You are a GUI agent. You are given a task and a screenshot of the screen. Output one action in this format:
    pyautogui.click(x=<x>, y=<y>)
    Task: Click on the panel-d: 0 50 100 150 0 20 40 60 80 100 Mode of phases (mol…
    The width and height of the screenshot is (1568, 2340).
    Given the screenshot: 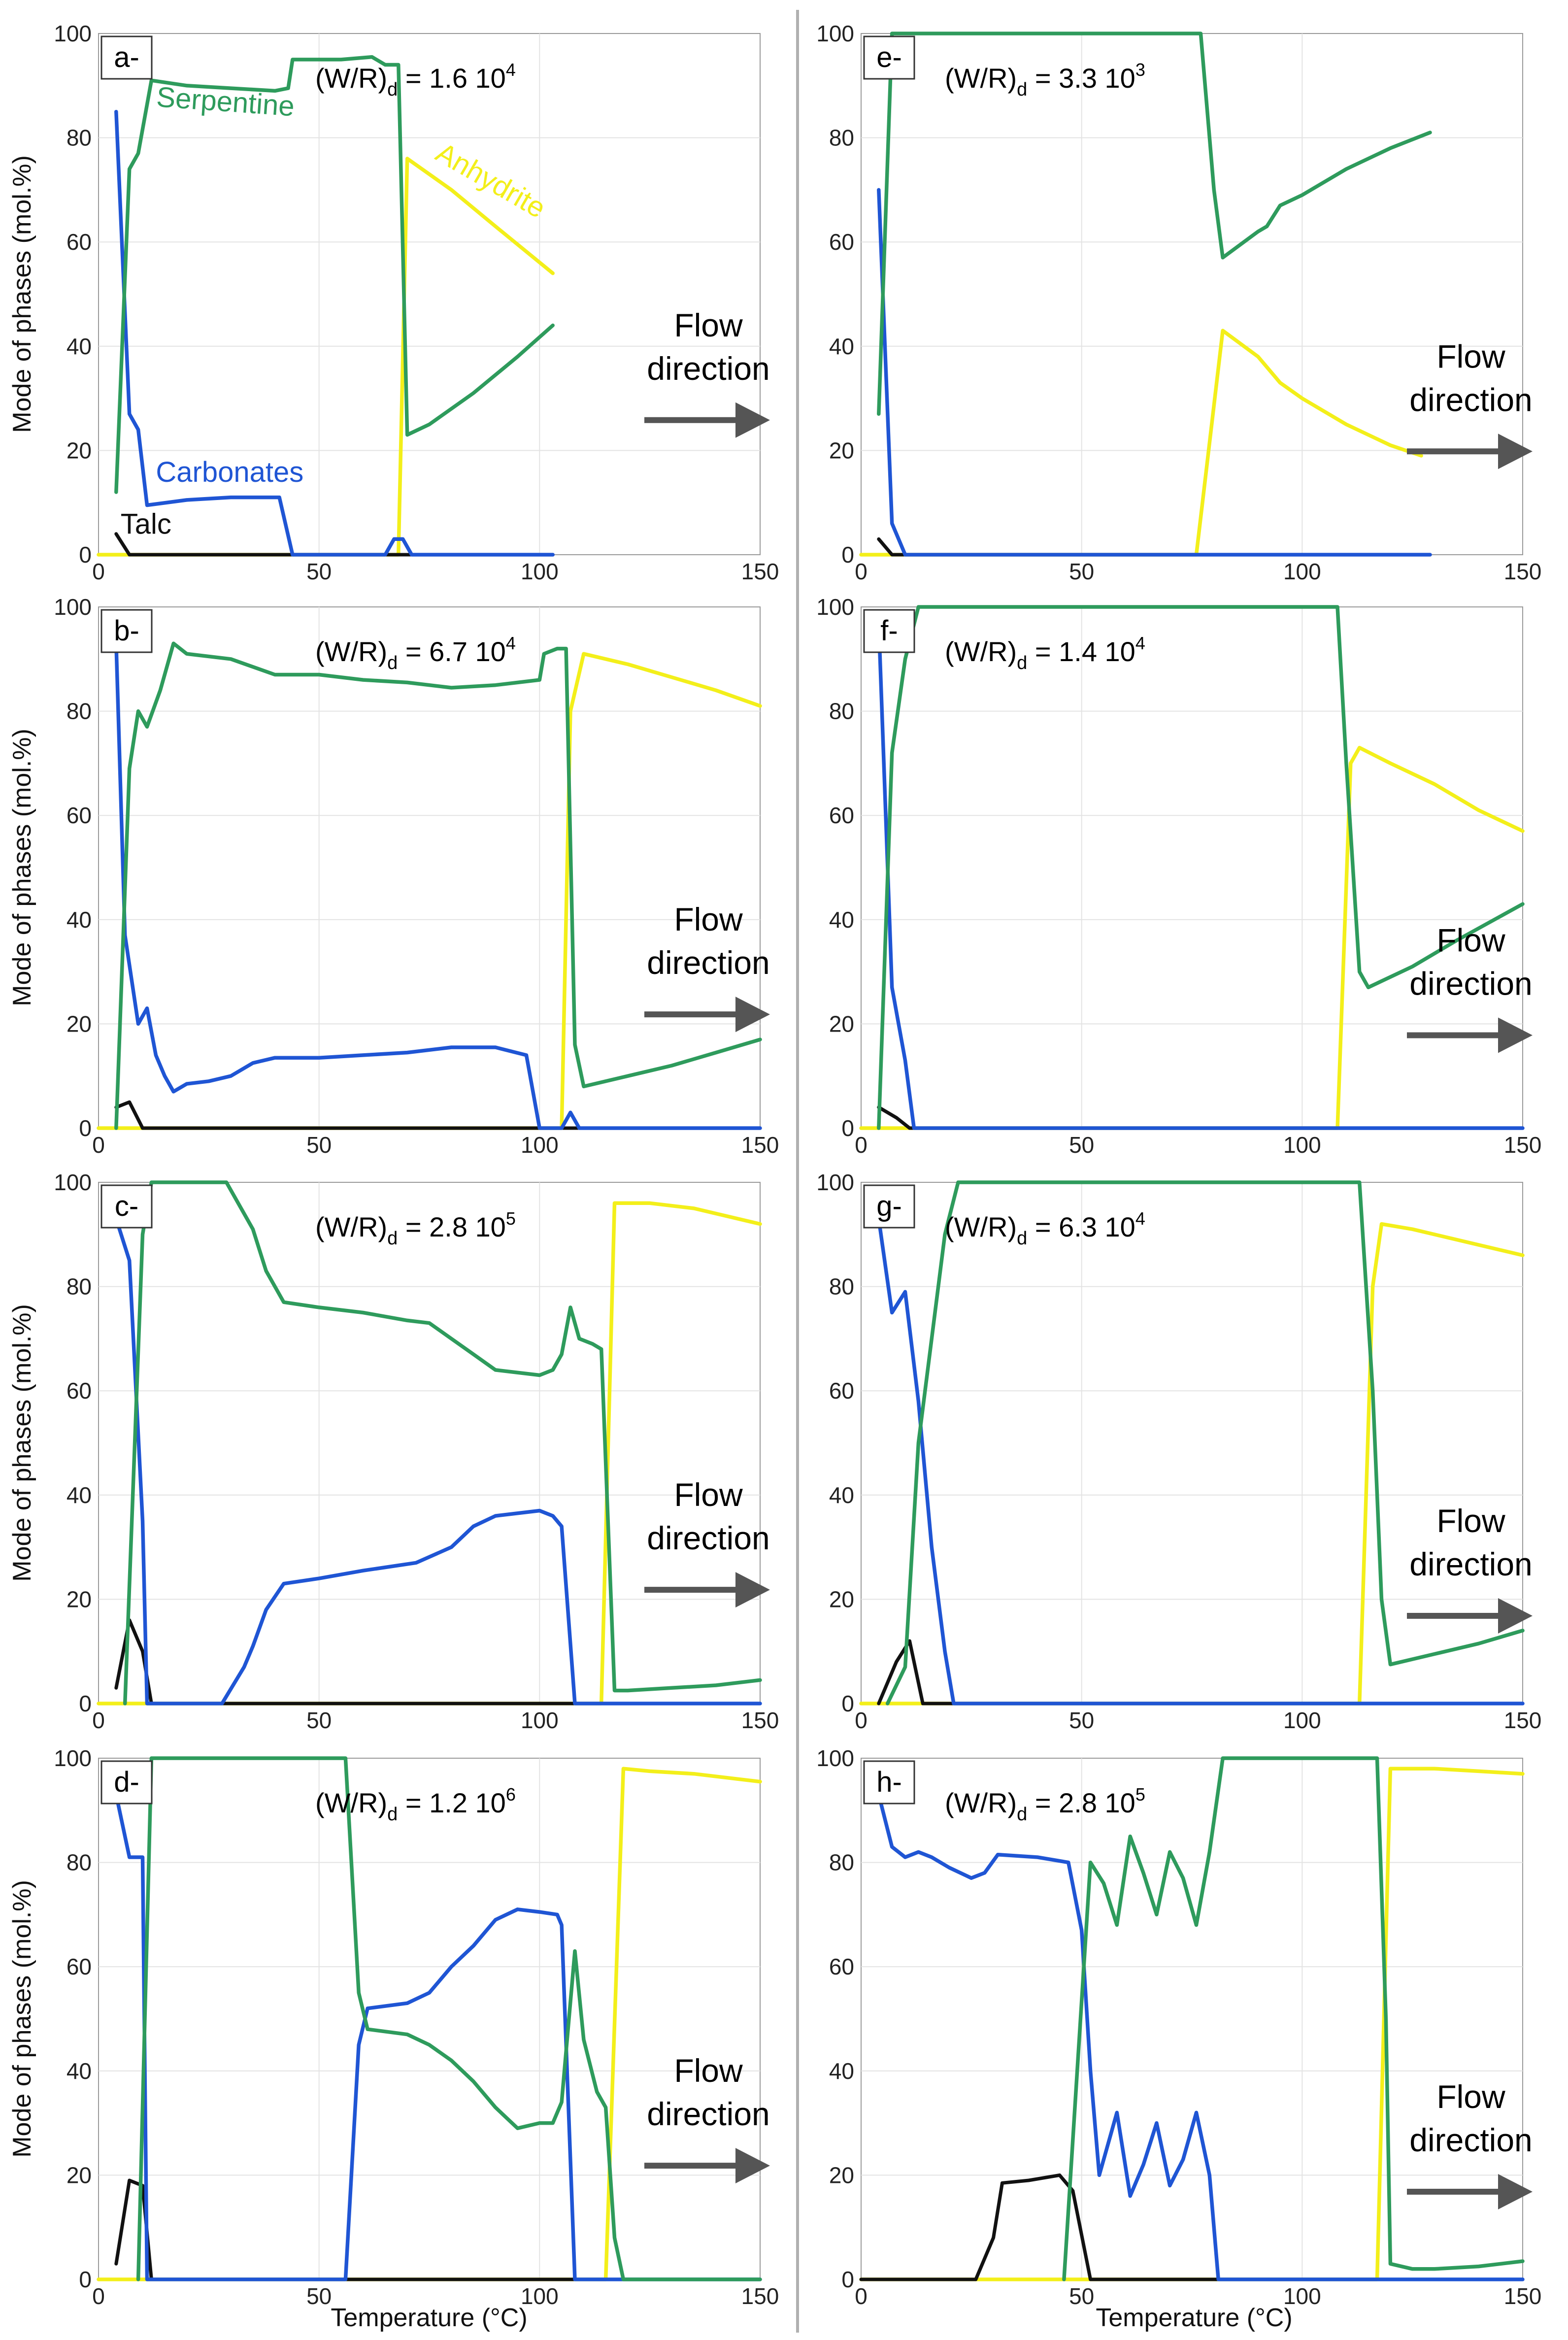 What is the action you would take?
    pyautogui.click(x=393, y=2027)
    